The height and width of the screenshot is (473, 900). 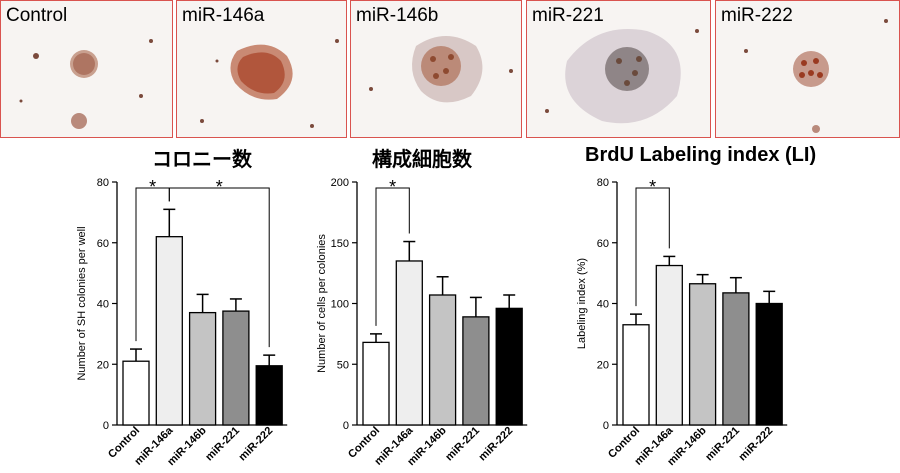 I want to click on y-tick-label: 50, so click(x=343, y=365).